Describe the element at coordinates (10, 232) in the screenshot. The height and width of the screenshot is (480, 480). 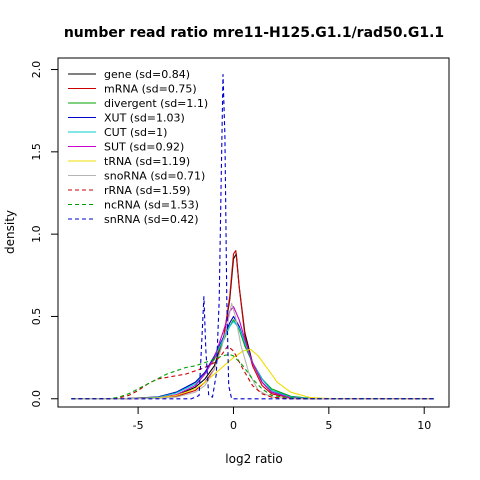
I see `y-axis-label: density` at that location.